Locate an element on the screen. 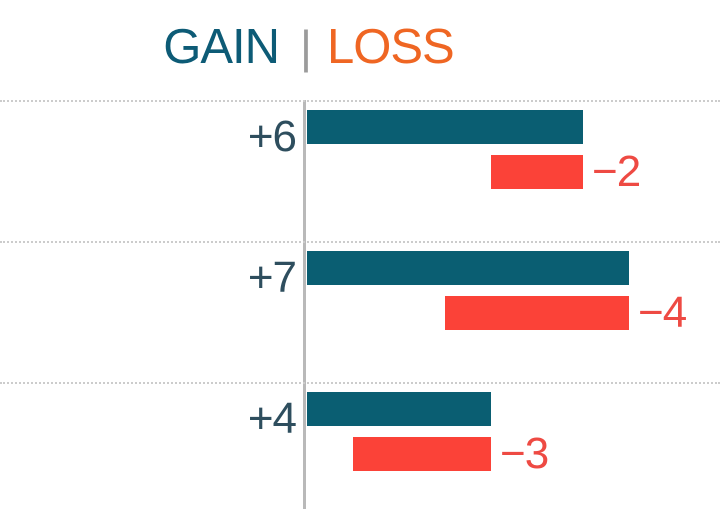 This screenshot has height=509, width=720. chart-title: GAIN | LOSS is located at coordinates (303, 47).